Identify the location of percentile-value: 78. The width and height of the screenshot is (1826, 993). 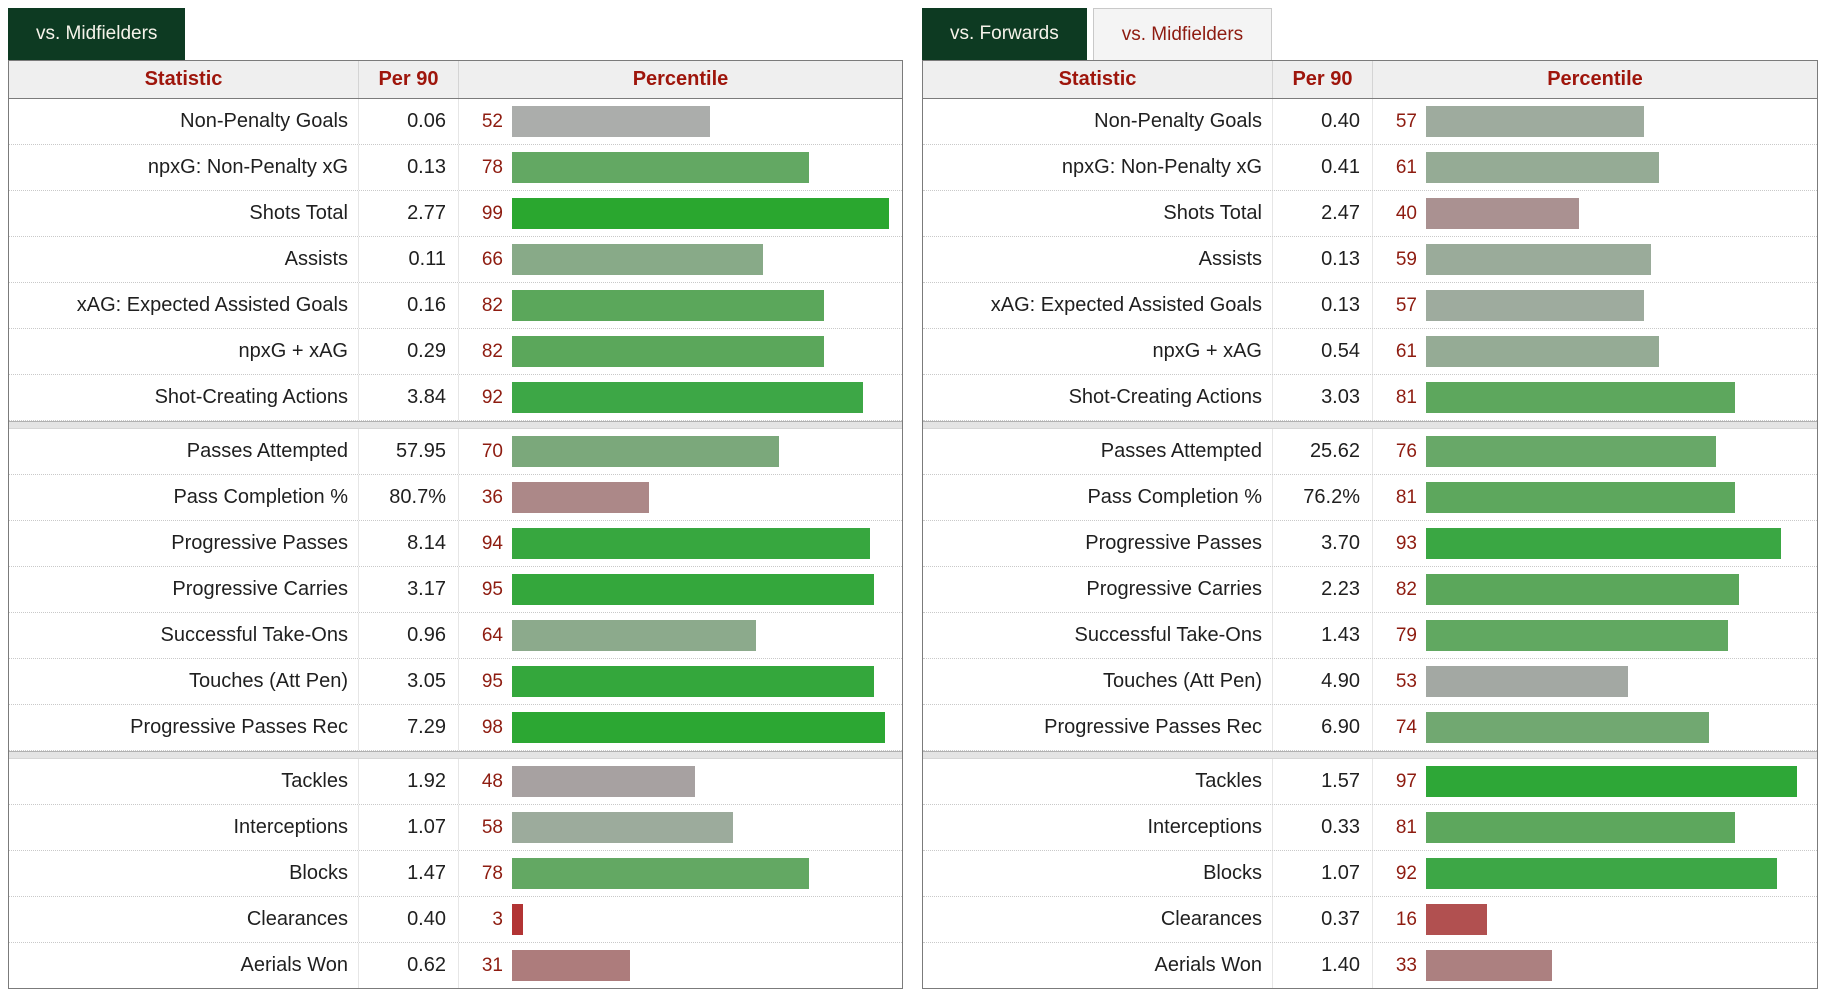
(492, 167).